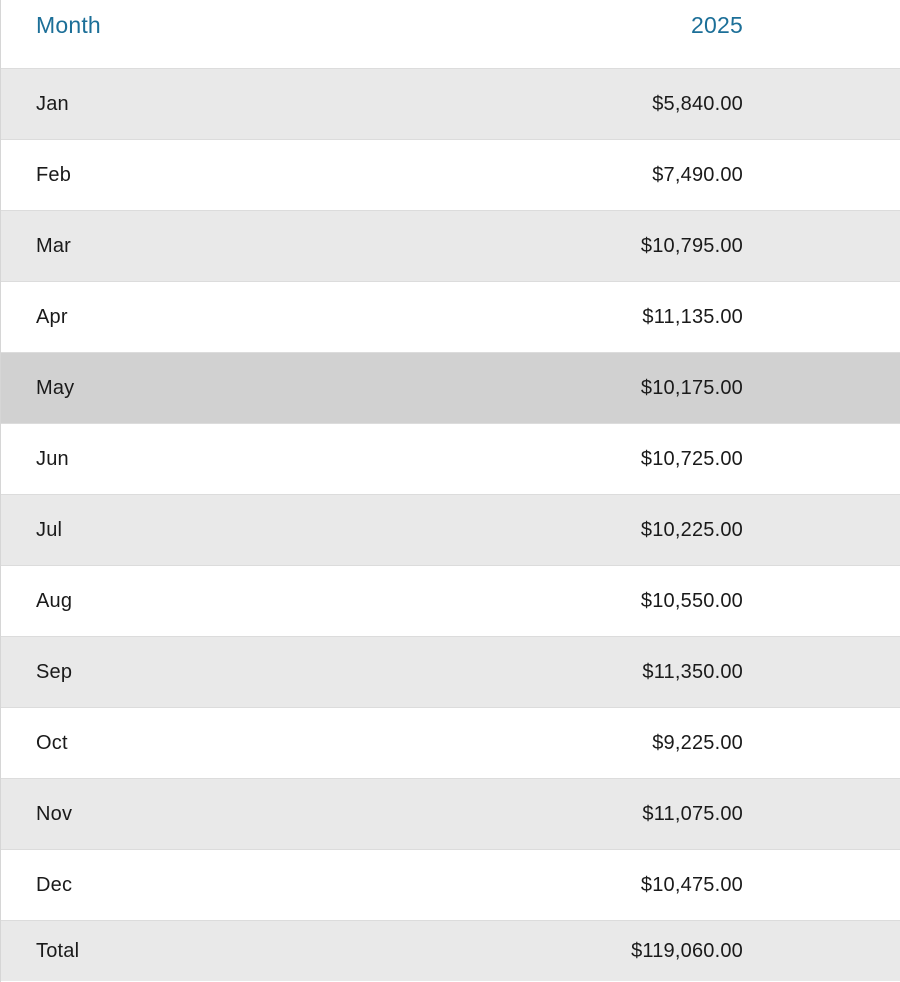 This screenshot has height=982, width=900. I want to click on month-cell: Apr, so click(52, 316).